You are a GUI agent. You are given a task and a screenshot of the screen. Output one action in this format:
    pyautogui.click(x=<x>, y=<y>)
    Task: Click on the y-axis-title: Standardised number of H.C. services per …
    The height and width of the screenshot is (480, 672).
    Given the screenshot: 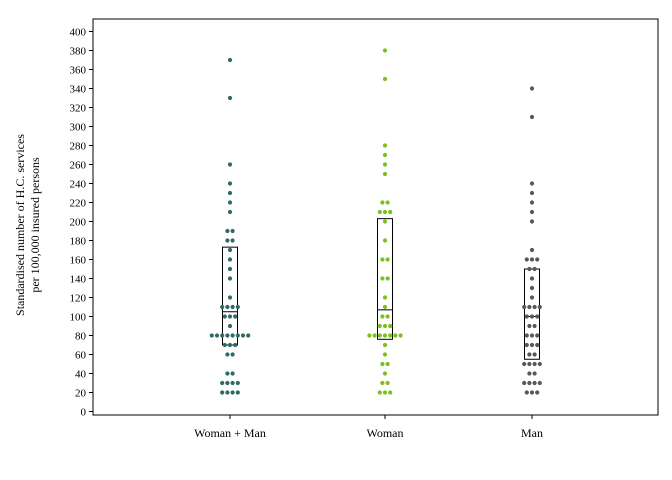 What is the action you would take?
    pyautogui.click(x=27, y=225)
    